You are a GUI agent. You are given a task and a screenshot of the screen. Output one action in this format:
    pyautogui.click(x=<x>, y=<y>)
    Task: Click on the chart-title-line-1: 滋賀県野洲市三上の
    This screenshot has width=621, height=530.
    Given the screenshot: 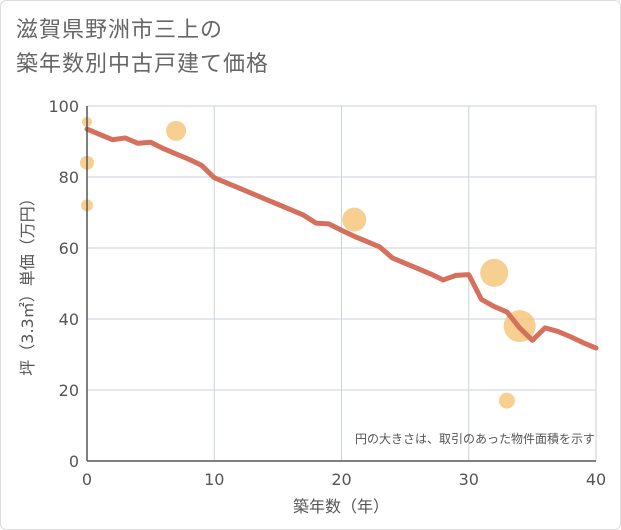 What is the action you would take?
    pyautogui.click(x=120, y=30)
    